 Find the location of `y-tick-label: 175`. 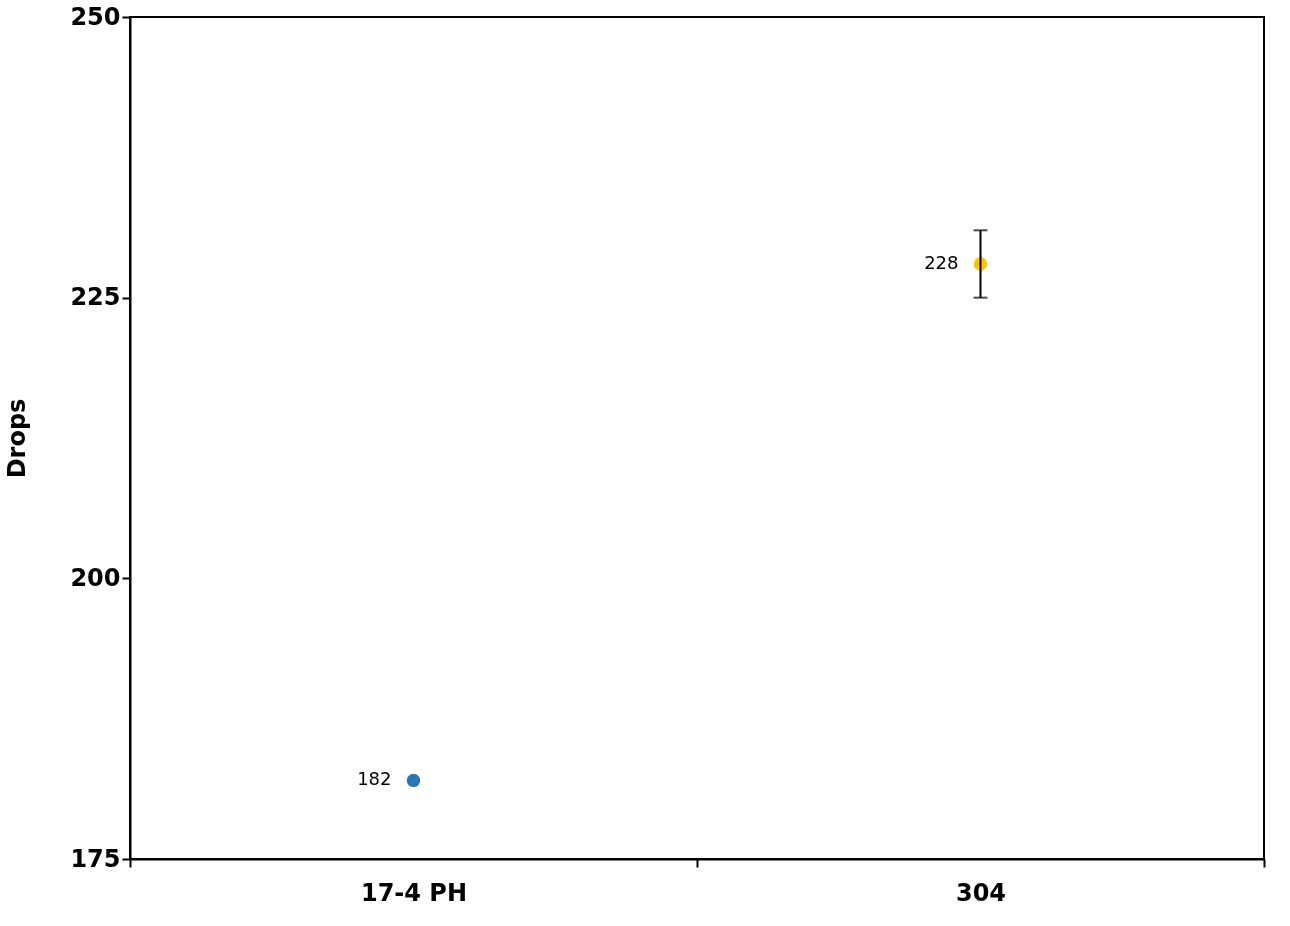

y-tick-label: 175 is located at coordinates (95, 858).